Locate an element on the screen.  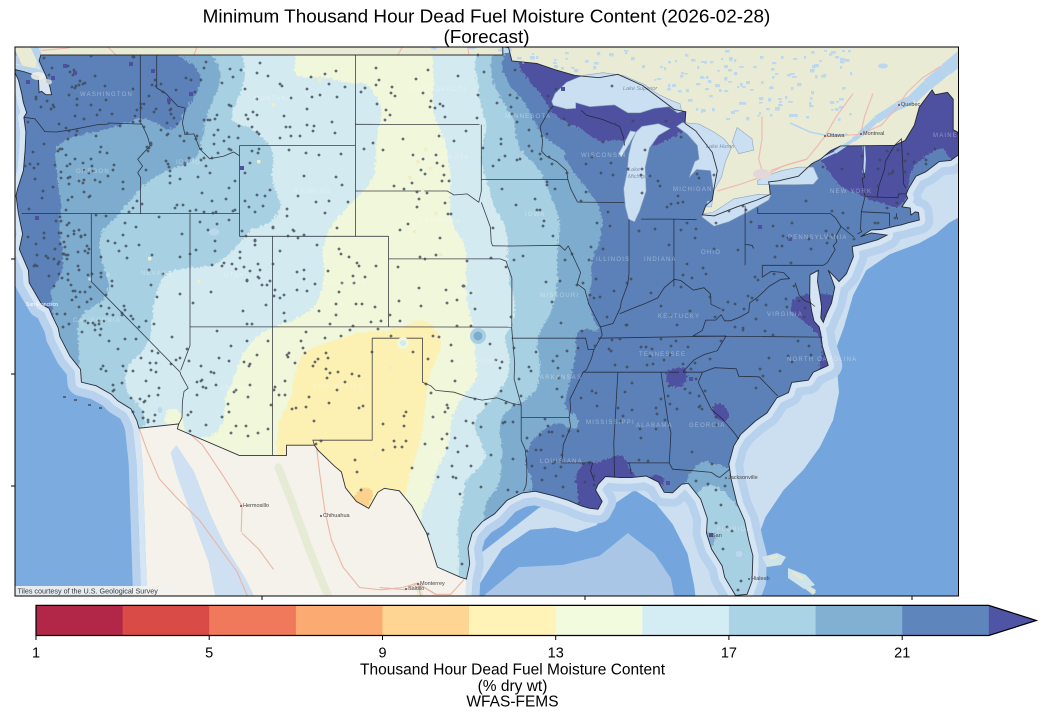
svg-text: MISSISSIPPI is located at coordinates (610, 423).